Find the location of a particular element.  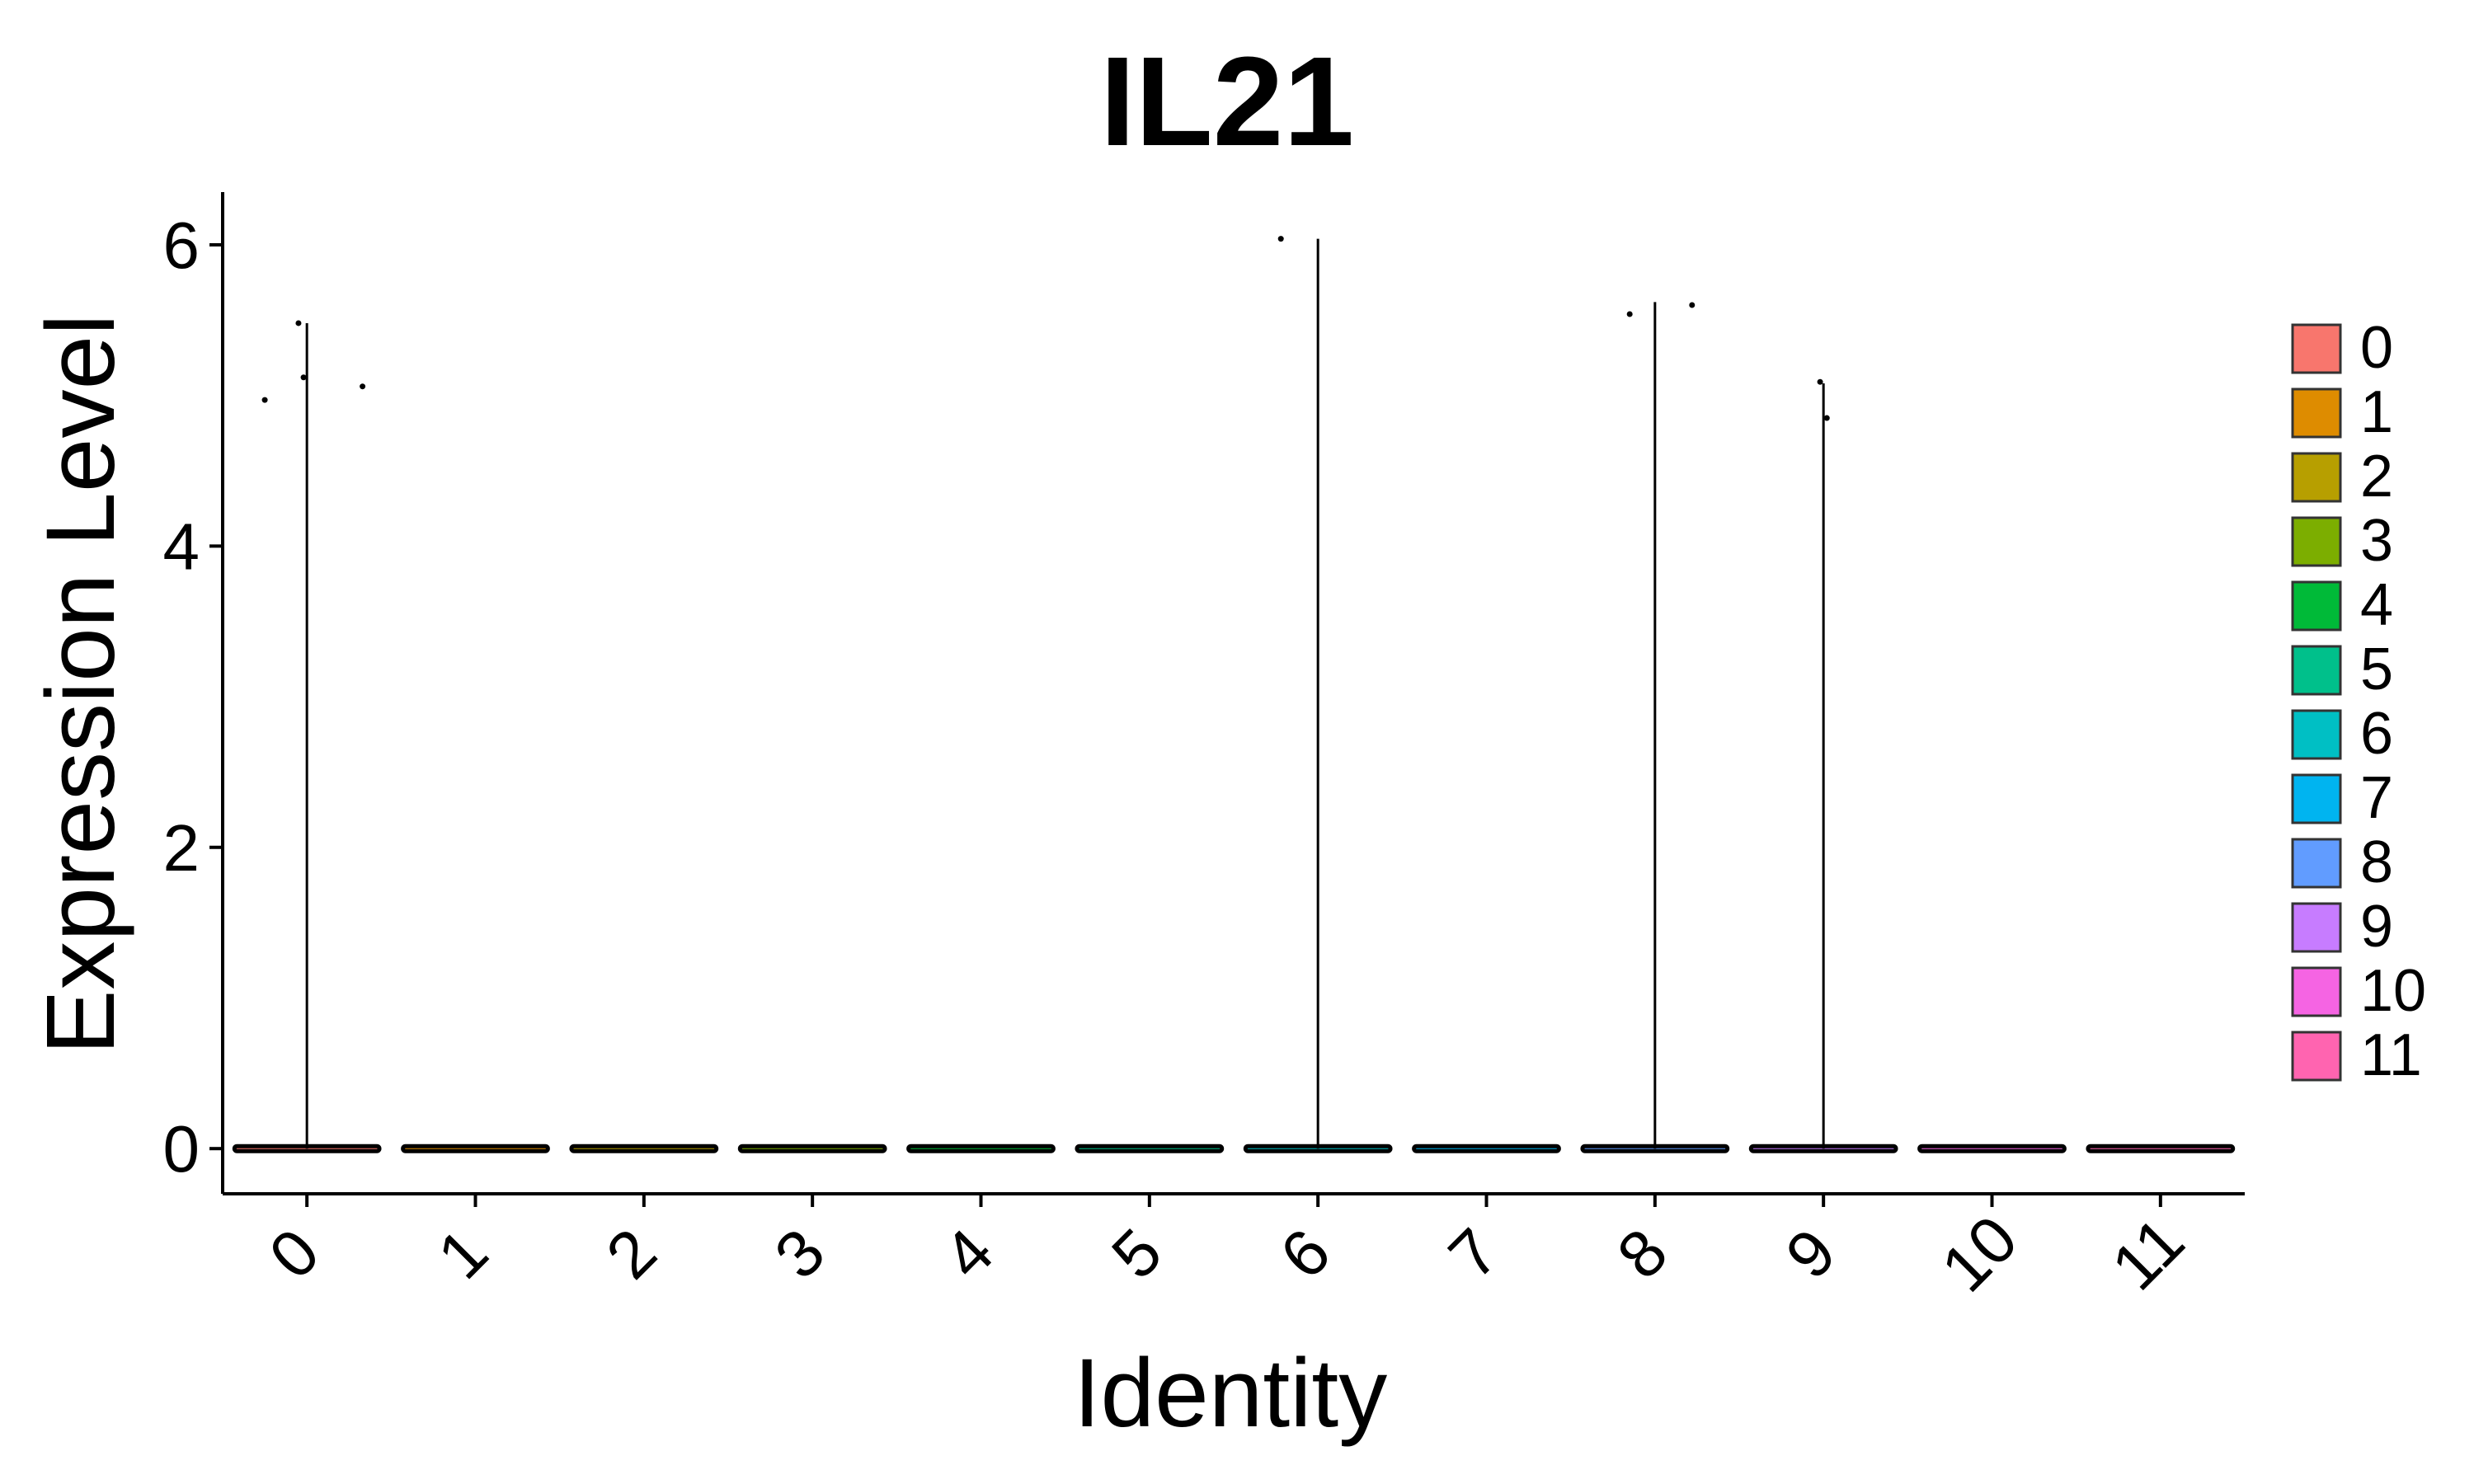

x-tick-label: 4 is located at coordinates (968, 1253).